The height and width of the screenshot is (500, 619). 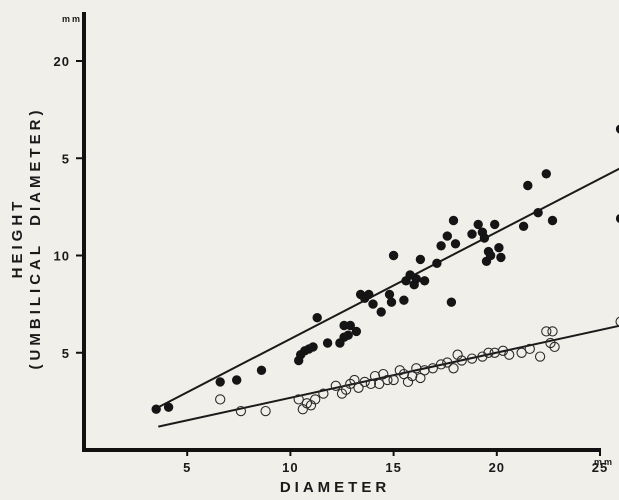 What do you see at coordinates (72, 19) in the screenshot?
I see `y-unit-label: mm` at bounding box center [72, 19].